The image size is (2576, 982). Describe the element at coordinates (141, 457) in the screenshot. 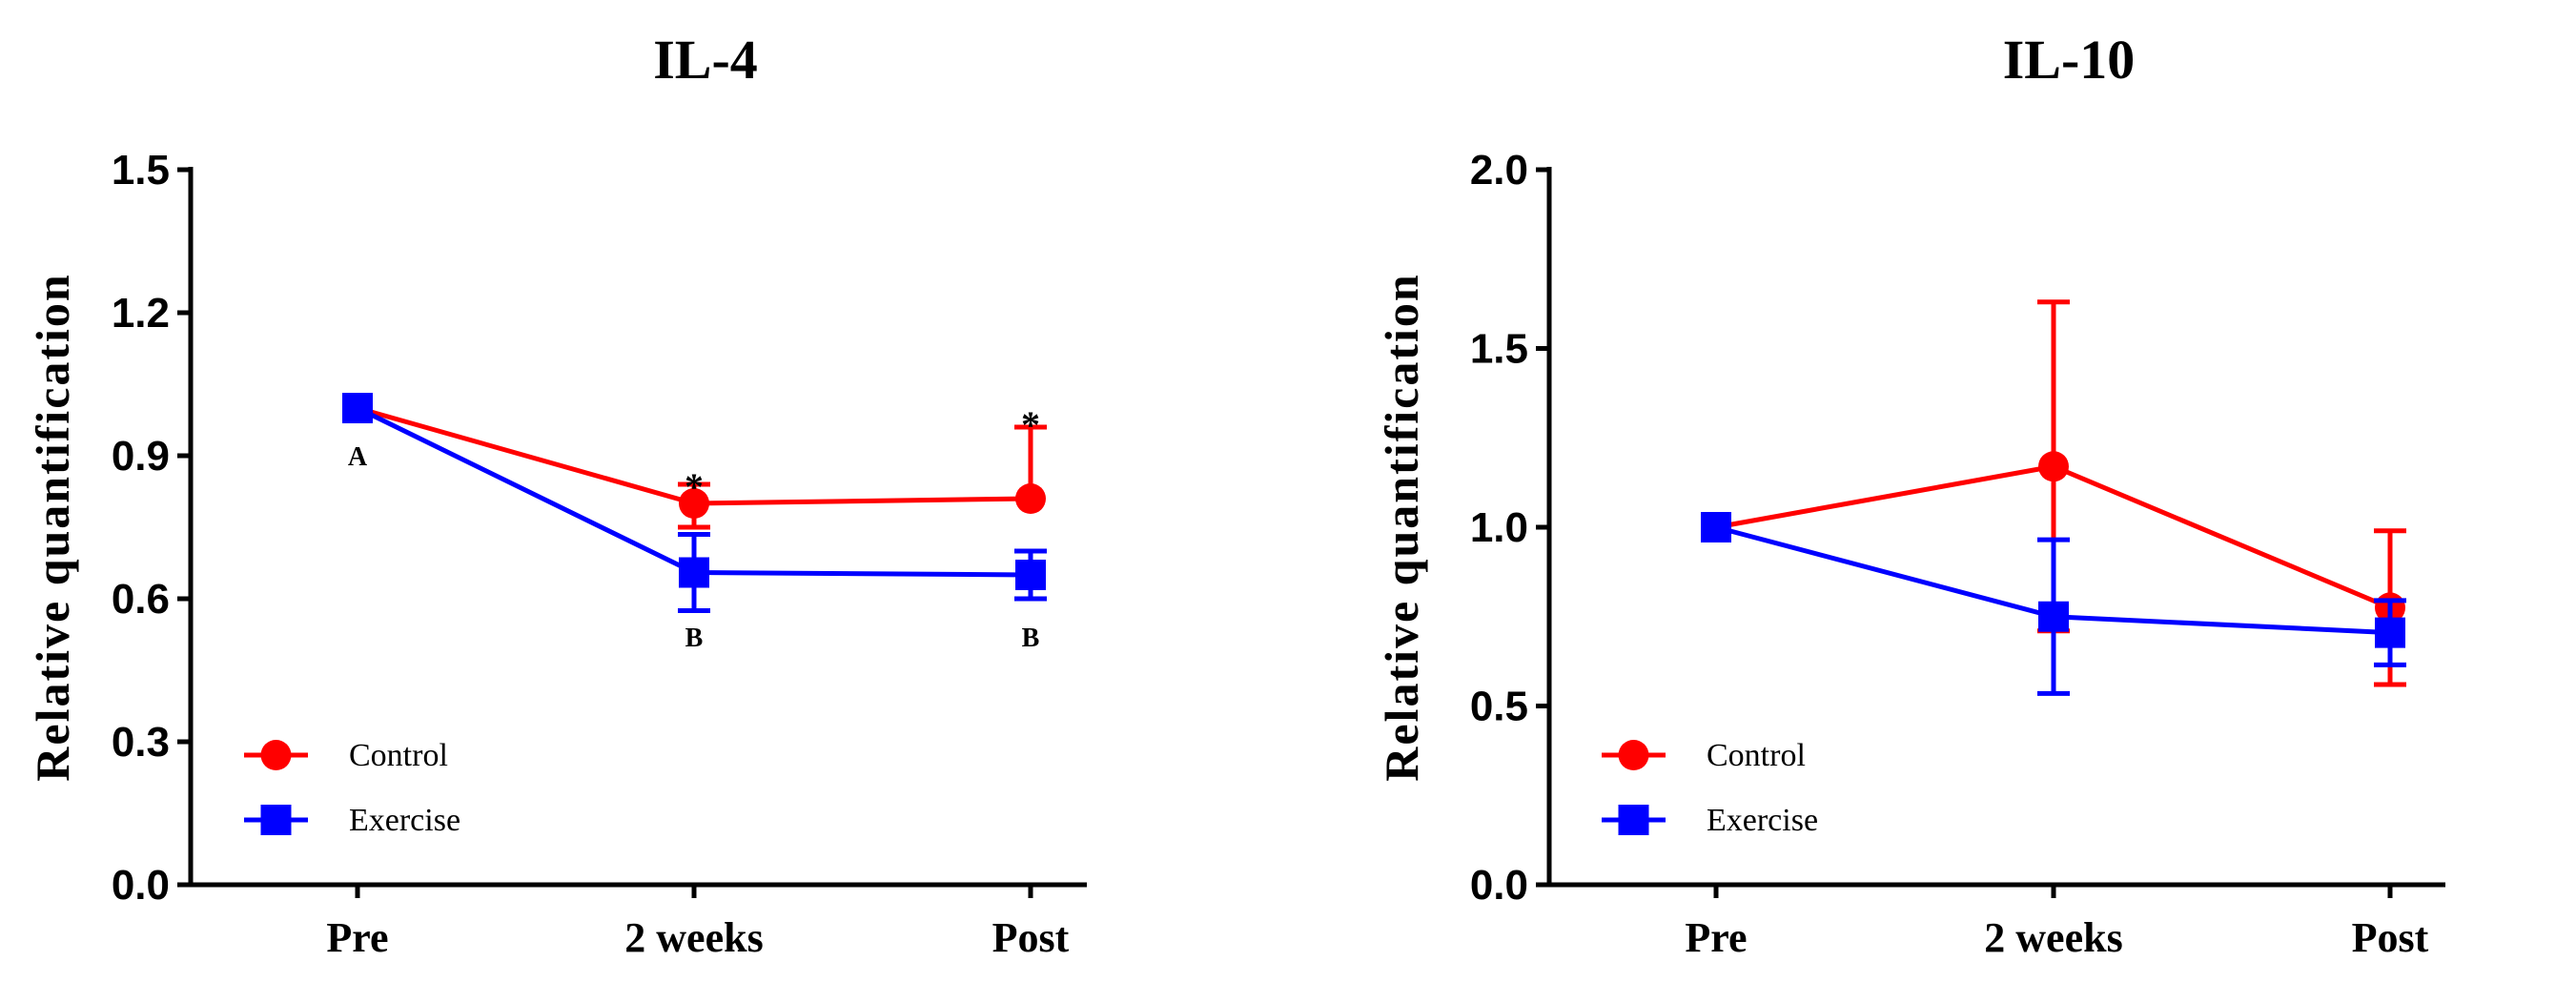

I see `y-tick-label: 0.9` at that location.